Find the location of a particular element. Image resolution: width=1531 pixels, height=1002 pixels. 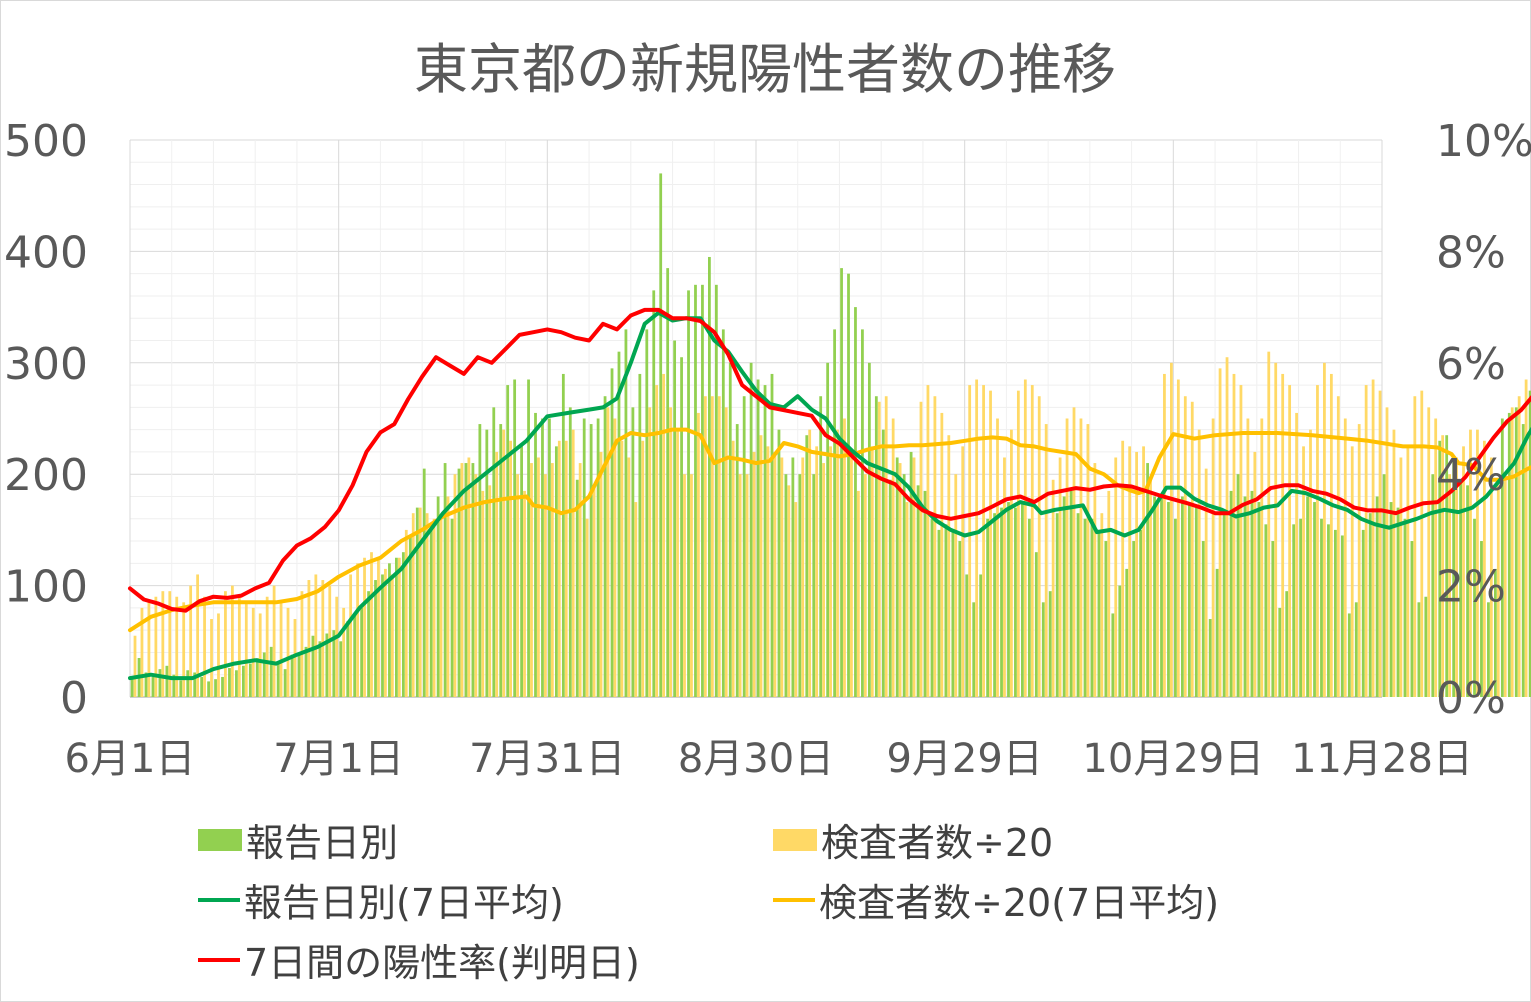

legend-label: 7日間の陽性率(判明日) is located at coordinates (442, 963).